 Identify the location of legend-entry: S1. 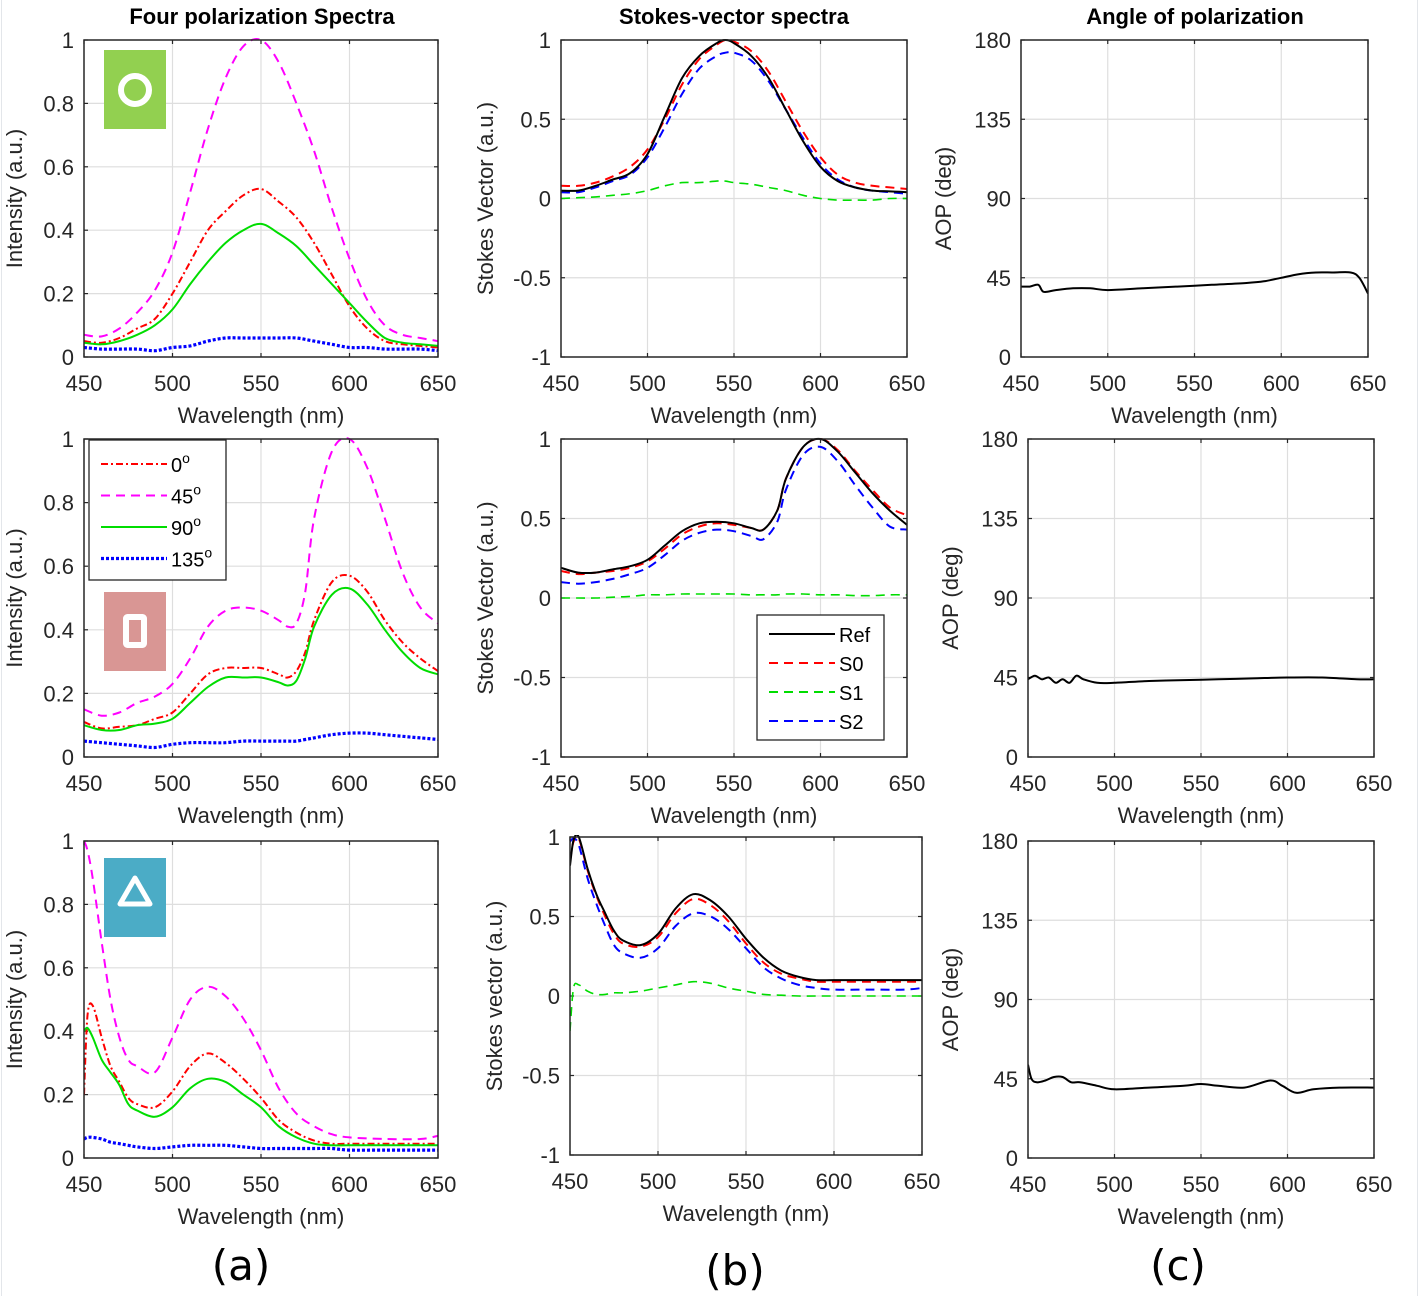
(851, 694).